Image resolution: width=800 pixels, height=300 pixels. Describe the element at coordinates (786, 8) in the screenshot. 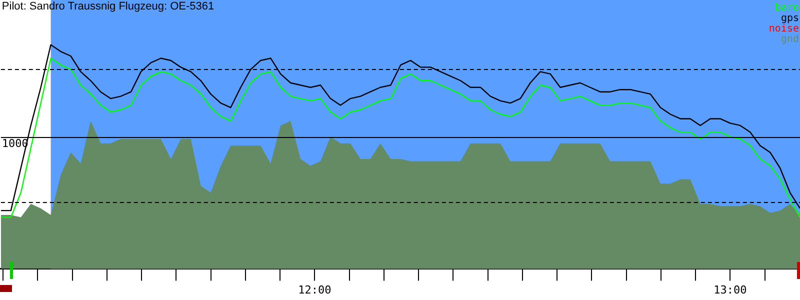

I see `text: baro` at that location.